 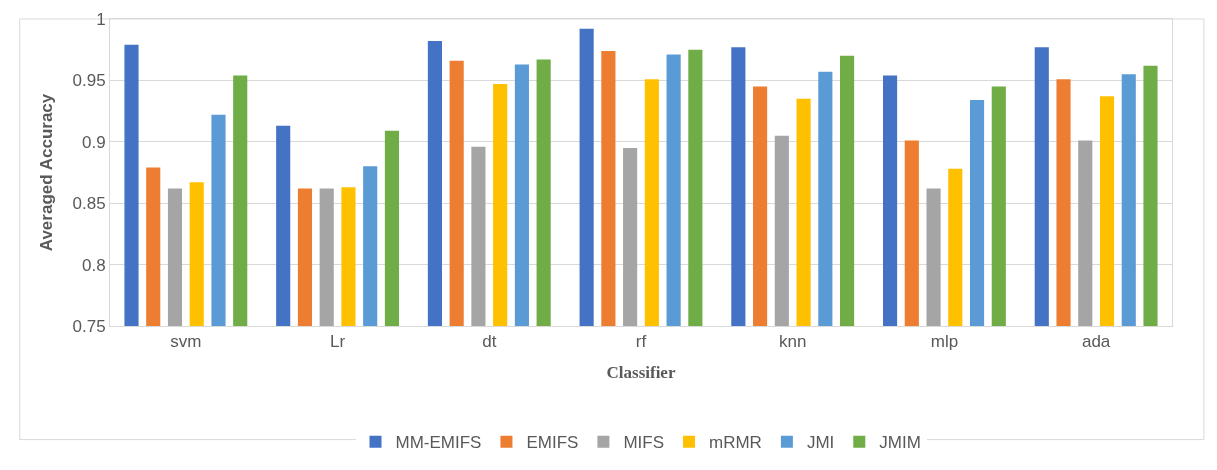 What do you see at coordinates (900, 443) in the screenshot?
I see `legend-label: JMIM` at bounding box center [900, 443].